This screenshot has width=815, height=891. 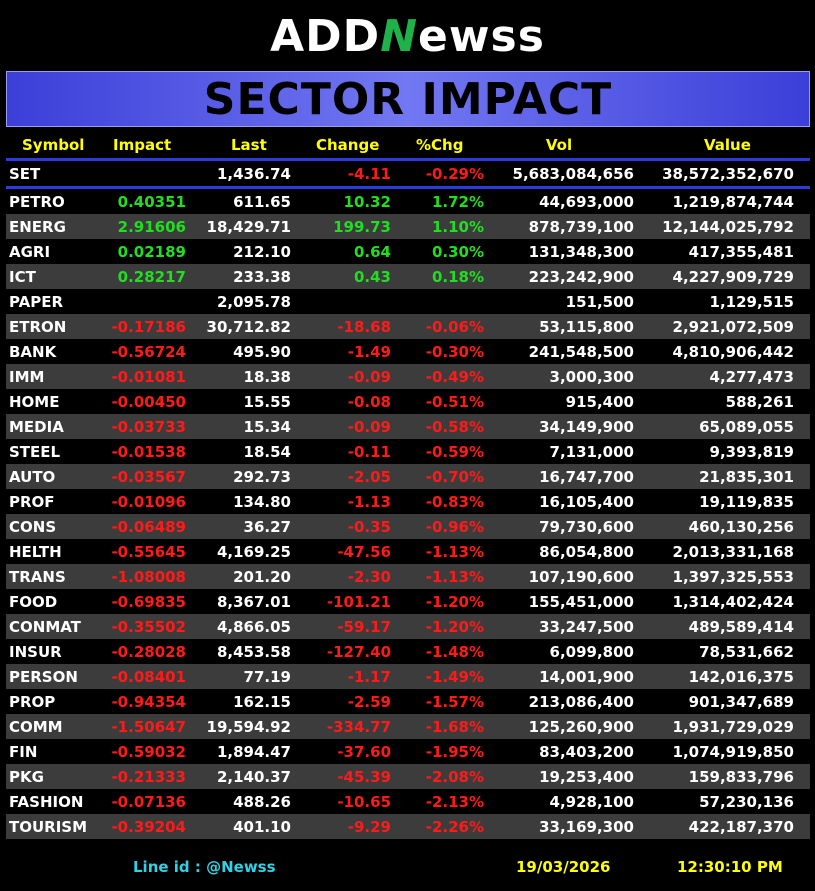 What do you see at coordinates (728, 173) in the screenshot?
I see `index-value: 38,572,352,670` at bounding box center [728, 173].